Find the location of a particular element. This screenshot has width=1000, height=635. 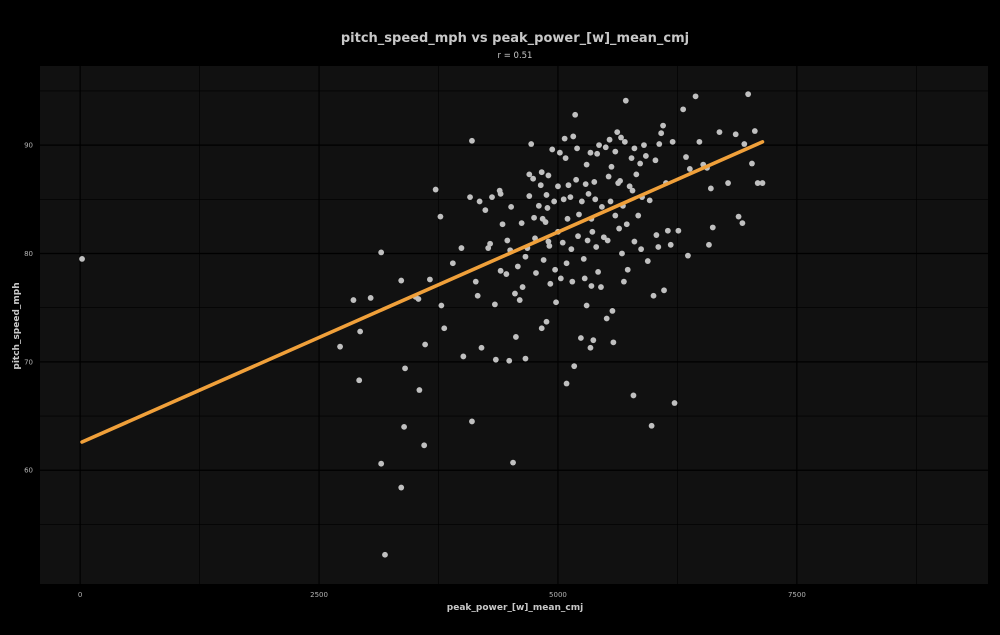

x-tick-label: 2500 is located at coordinates (319, 595).